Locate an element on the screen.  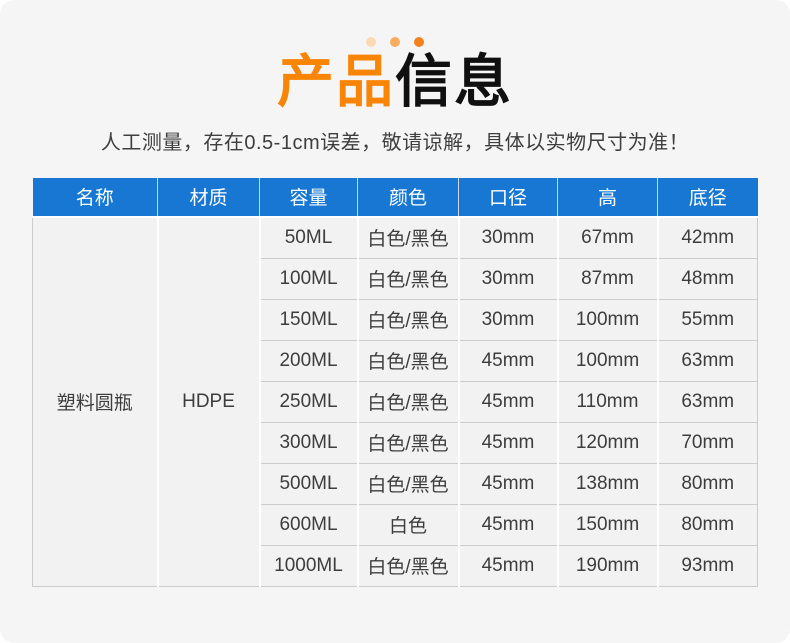
orange-dot-icon-light is located at coordinates (371, 42).